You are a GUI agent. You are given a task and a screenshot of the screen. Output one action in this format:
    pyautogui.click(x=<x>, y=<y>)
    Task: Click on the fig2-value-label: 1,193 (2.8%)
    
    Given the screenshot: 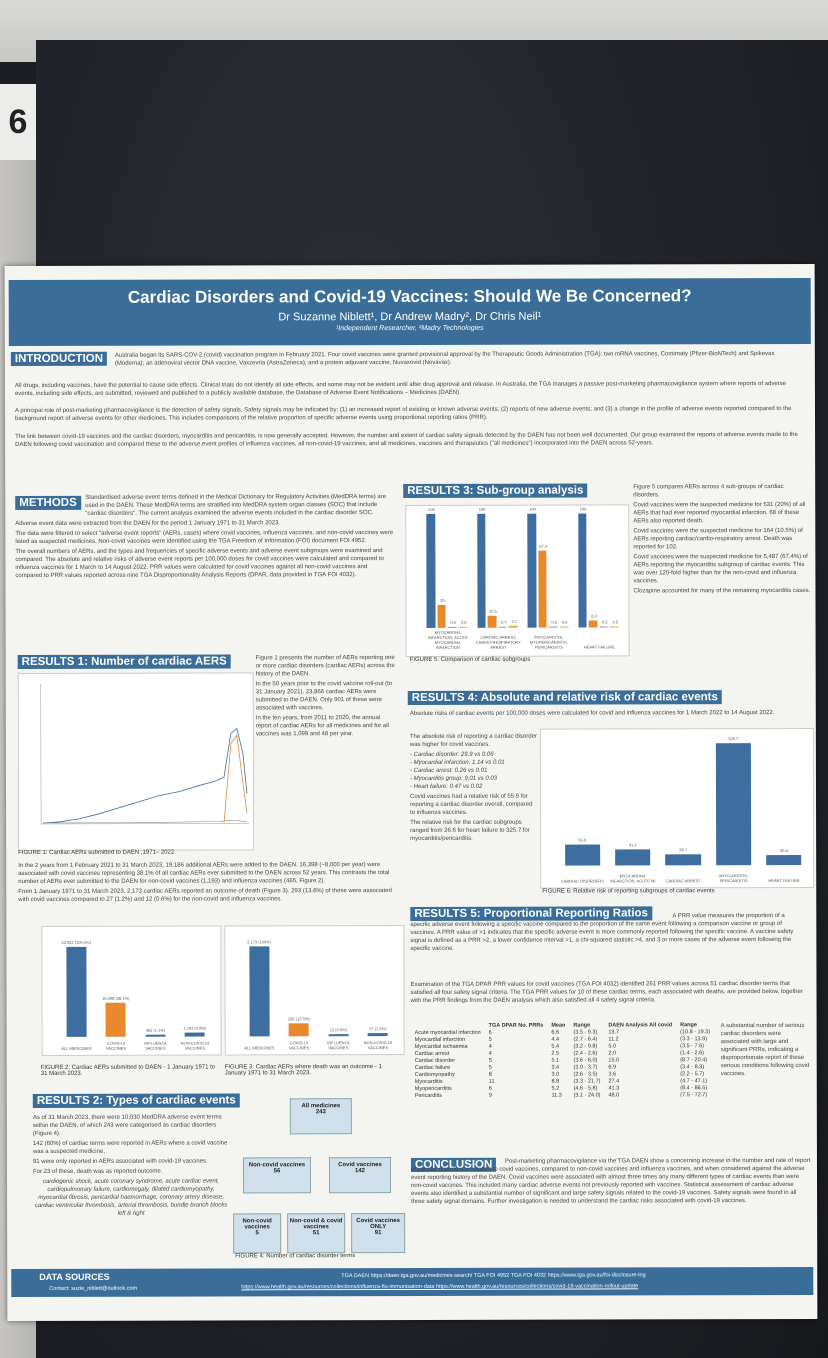 What is the action you would take?
    pyautogui.click(x=195, y=1028)
    